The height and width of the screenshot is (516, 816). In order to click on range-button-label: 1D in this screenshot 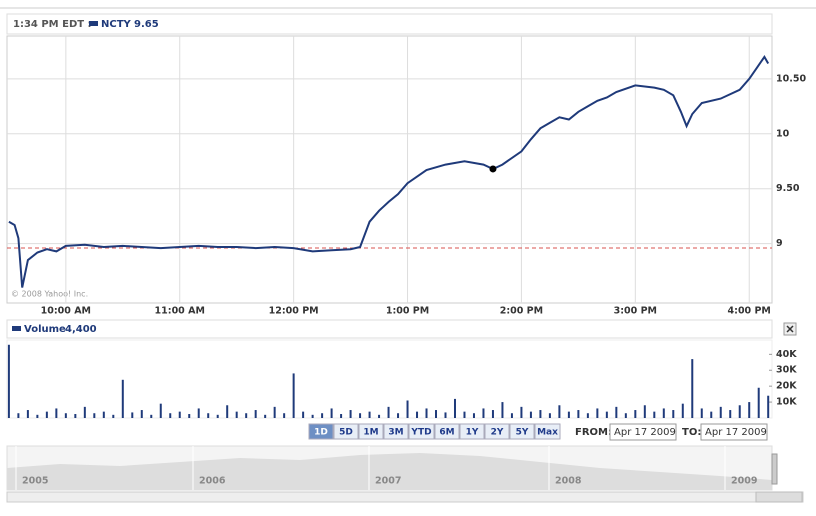, I will do `click(321, 433)`.